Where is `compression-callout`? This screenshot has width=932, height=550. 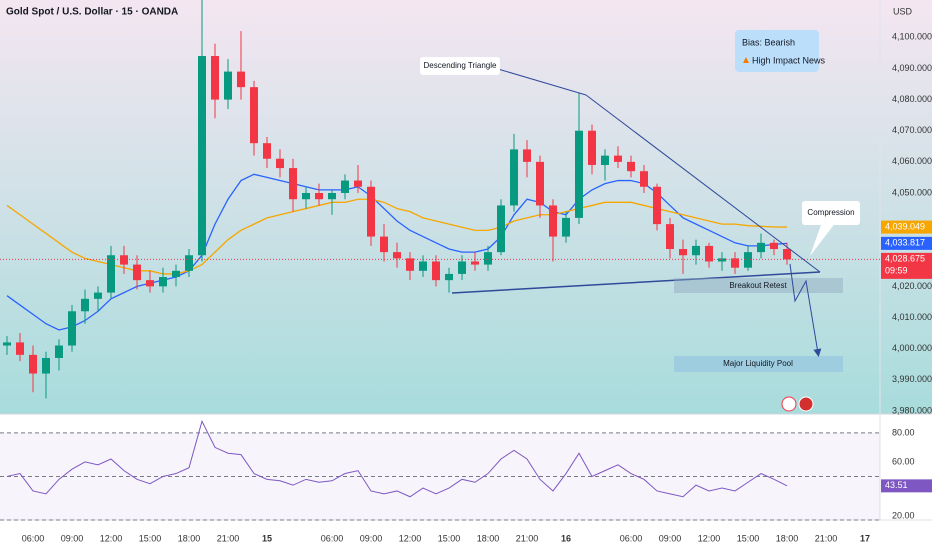 compression-callout is located at coordinates (831, 213).